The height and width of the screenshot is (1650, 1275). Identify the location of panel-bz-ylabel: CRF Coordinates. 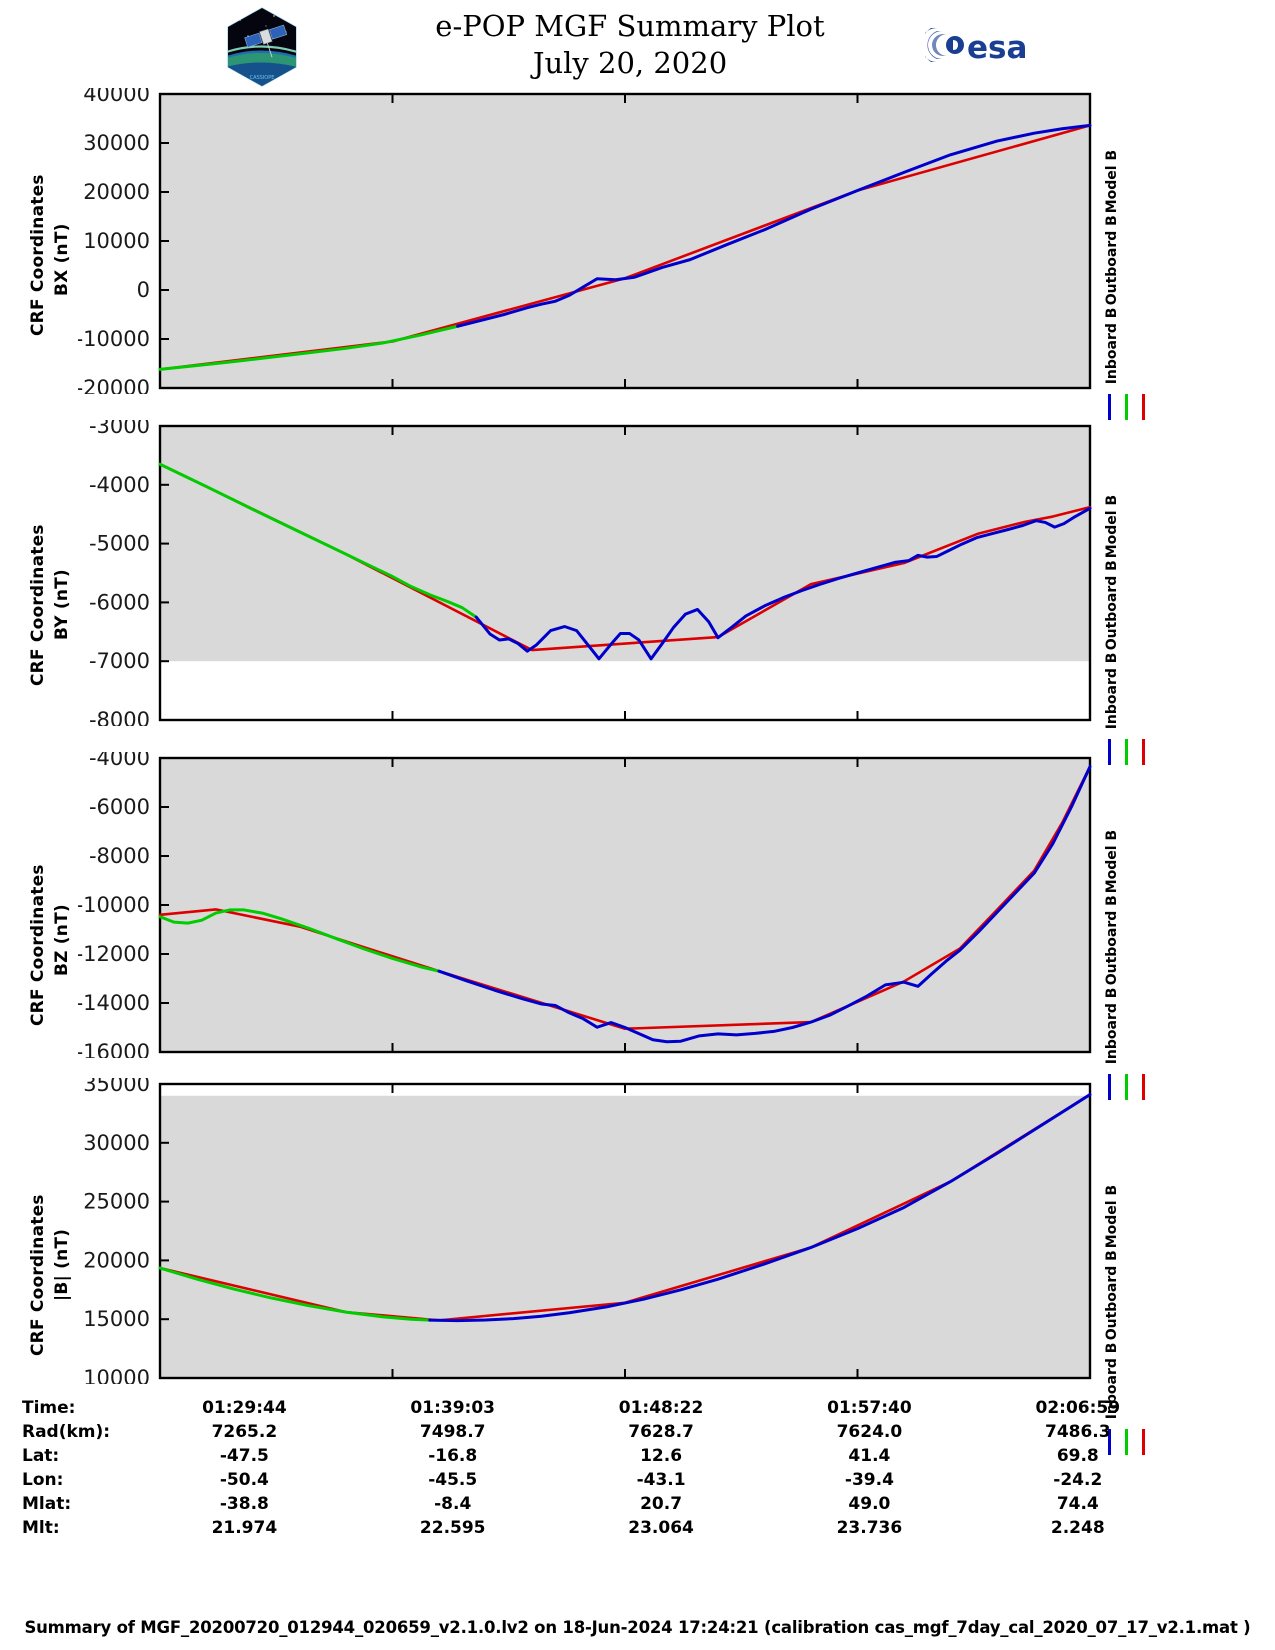
(38, 945).